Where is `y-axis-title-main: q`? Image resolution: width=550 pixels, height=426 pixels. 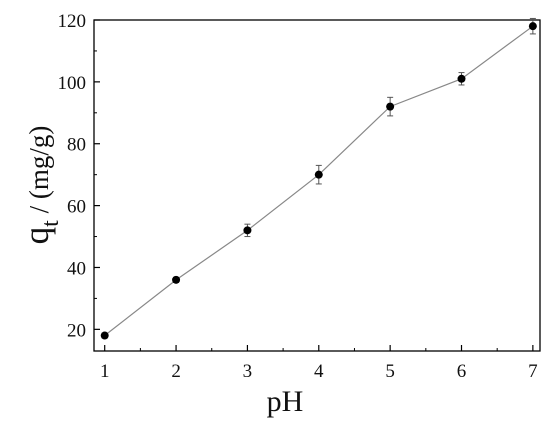 y-axis-title-main: q is located at coordinates (36, 236).